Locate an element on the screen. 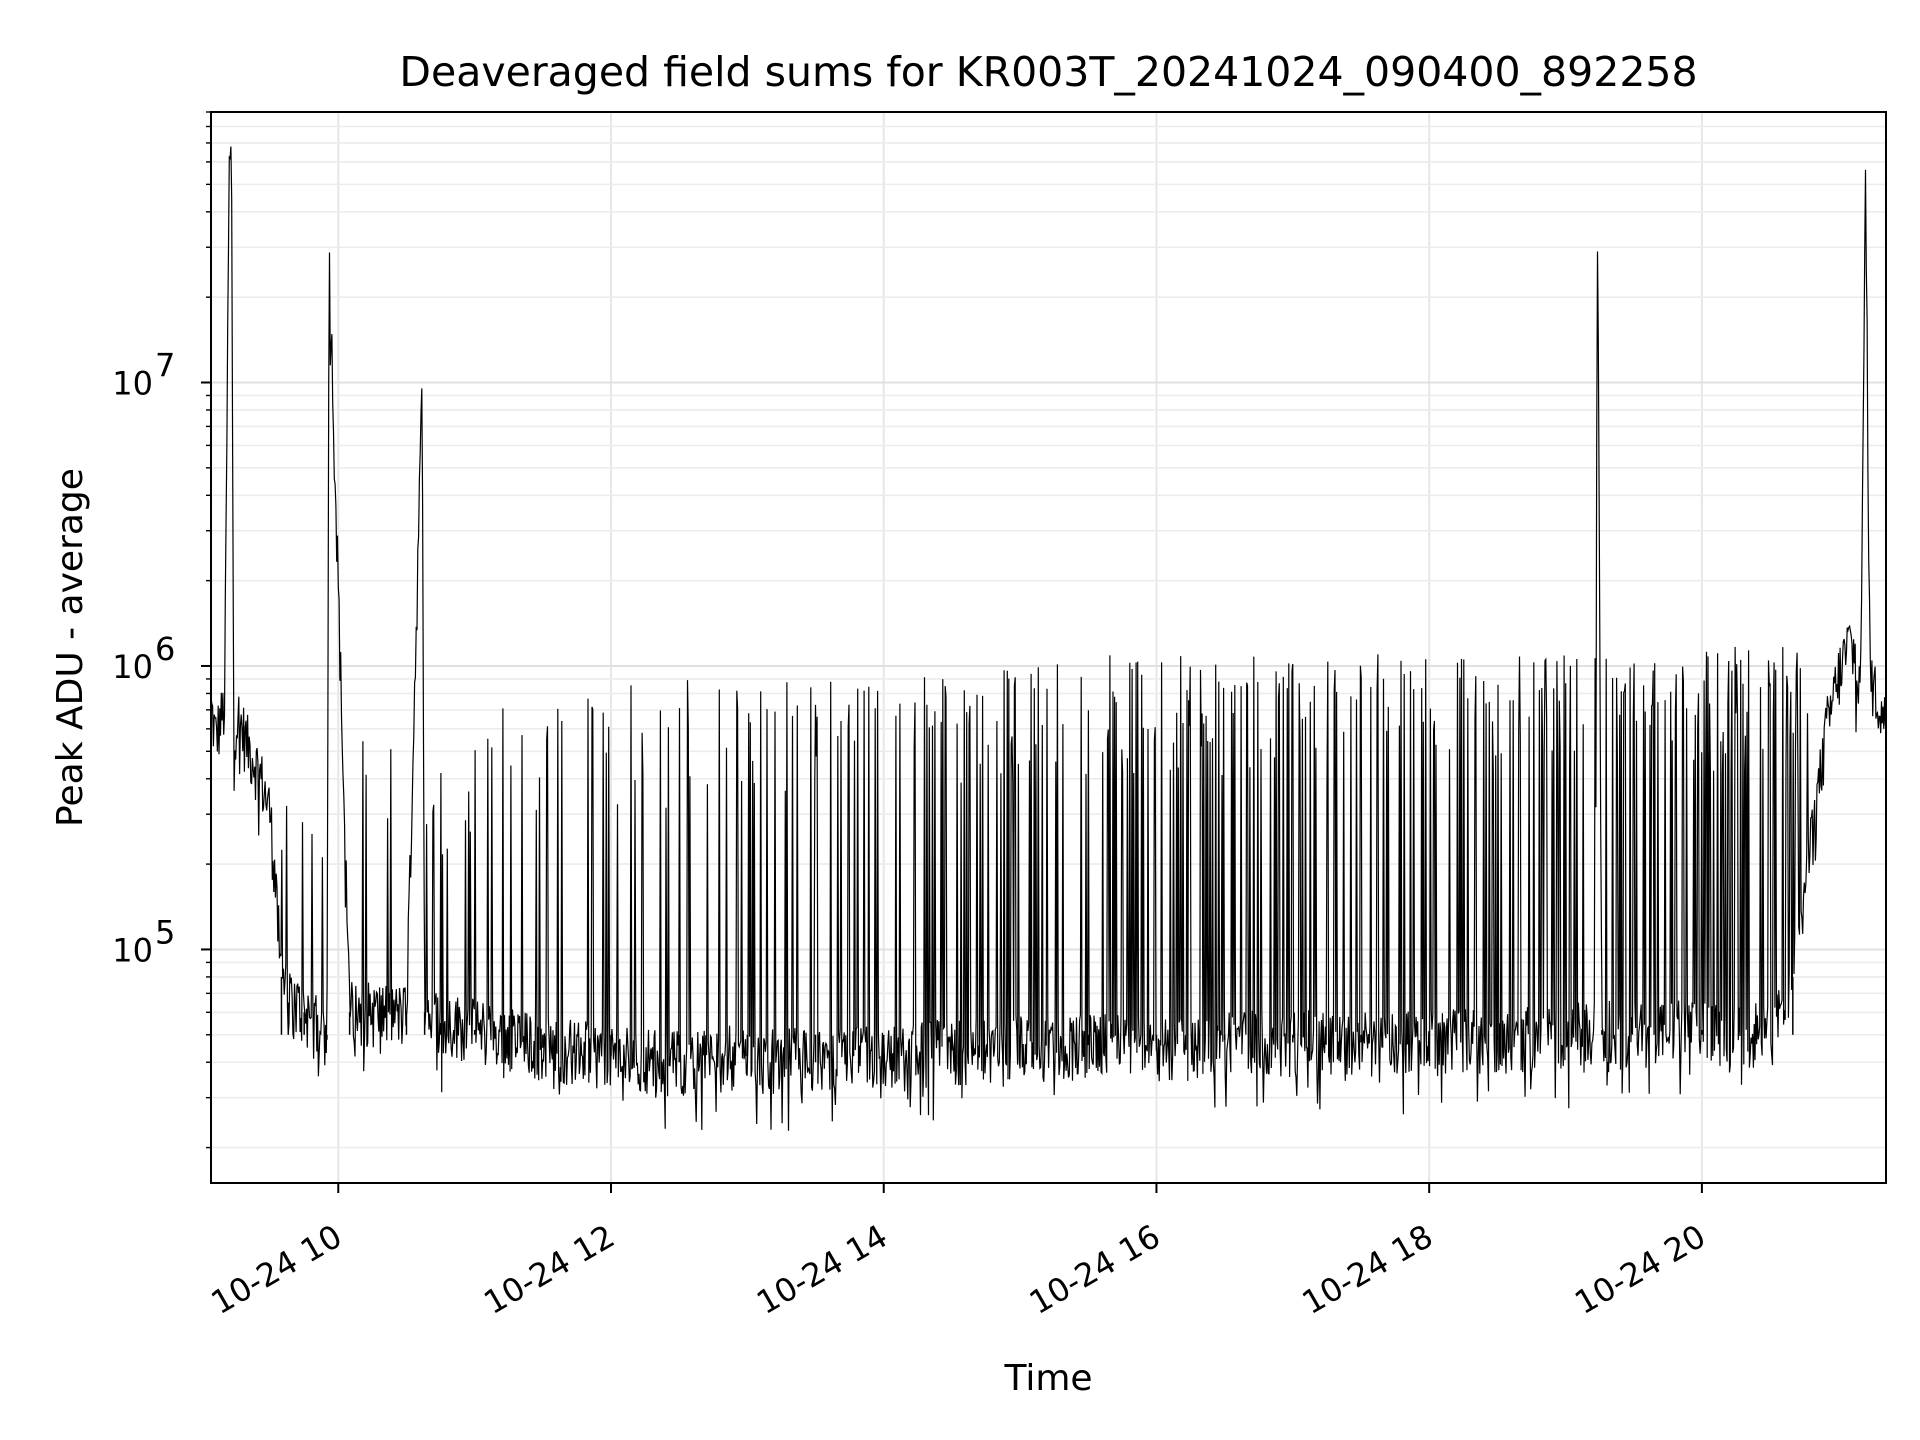 This screenshot has height=1440, width=1920. y-tick-label-exponent: 6 is located at coordinates (165, 649).